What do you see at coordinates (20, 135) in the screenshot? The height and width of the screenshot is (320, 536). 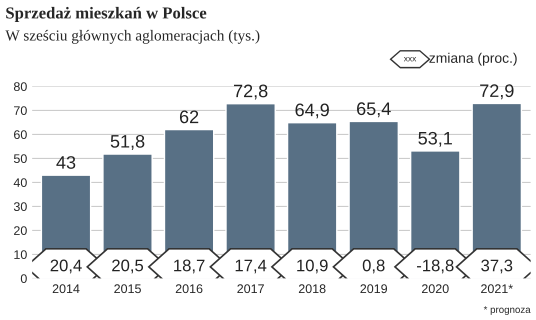 I see `y-tick-label: 60` at bounding box center [20, 135].